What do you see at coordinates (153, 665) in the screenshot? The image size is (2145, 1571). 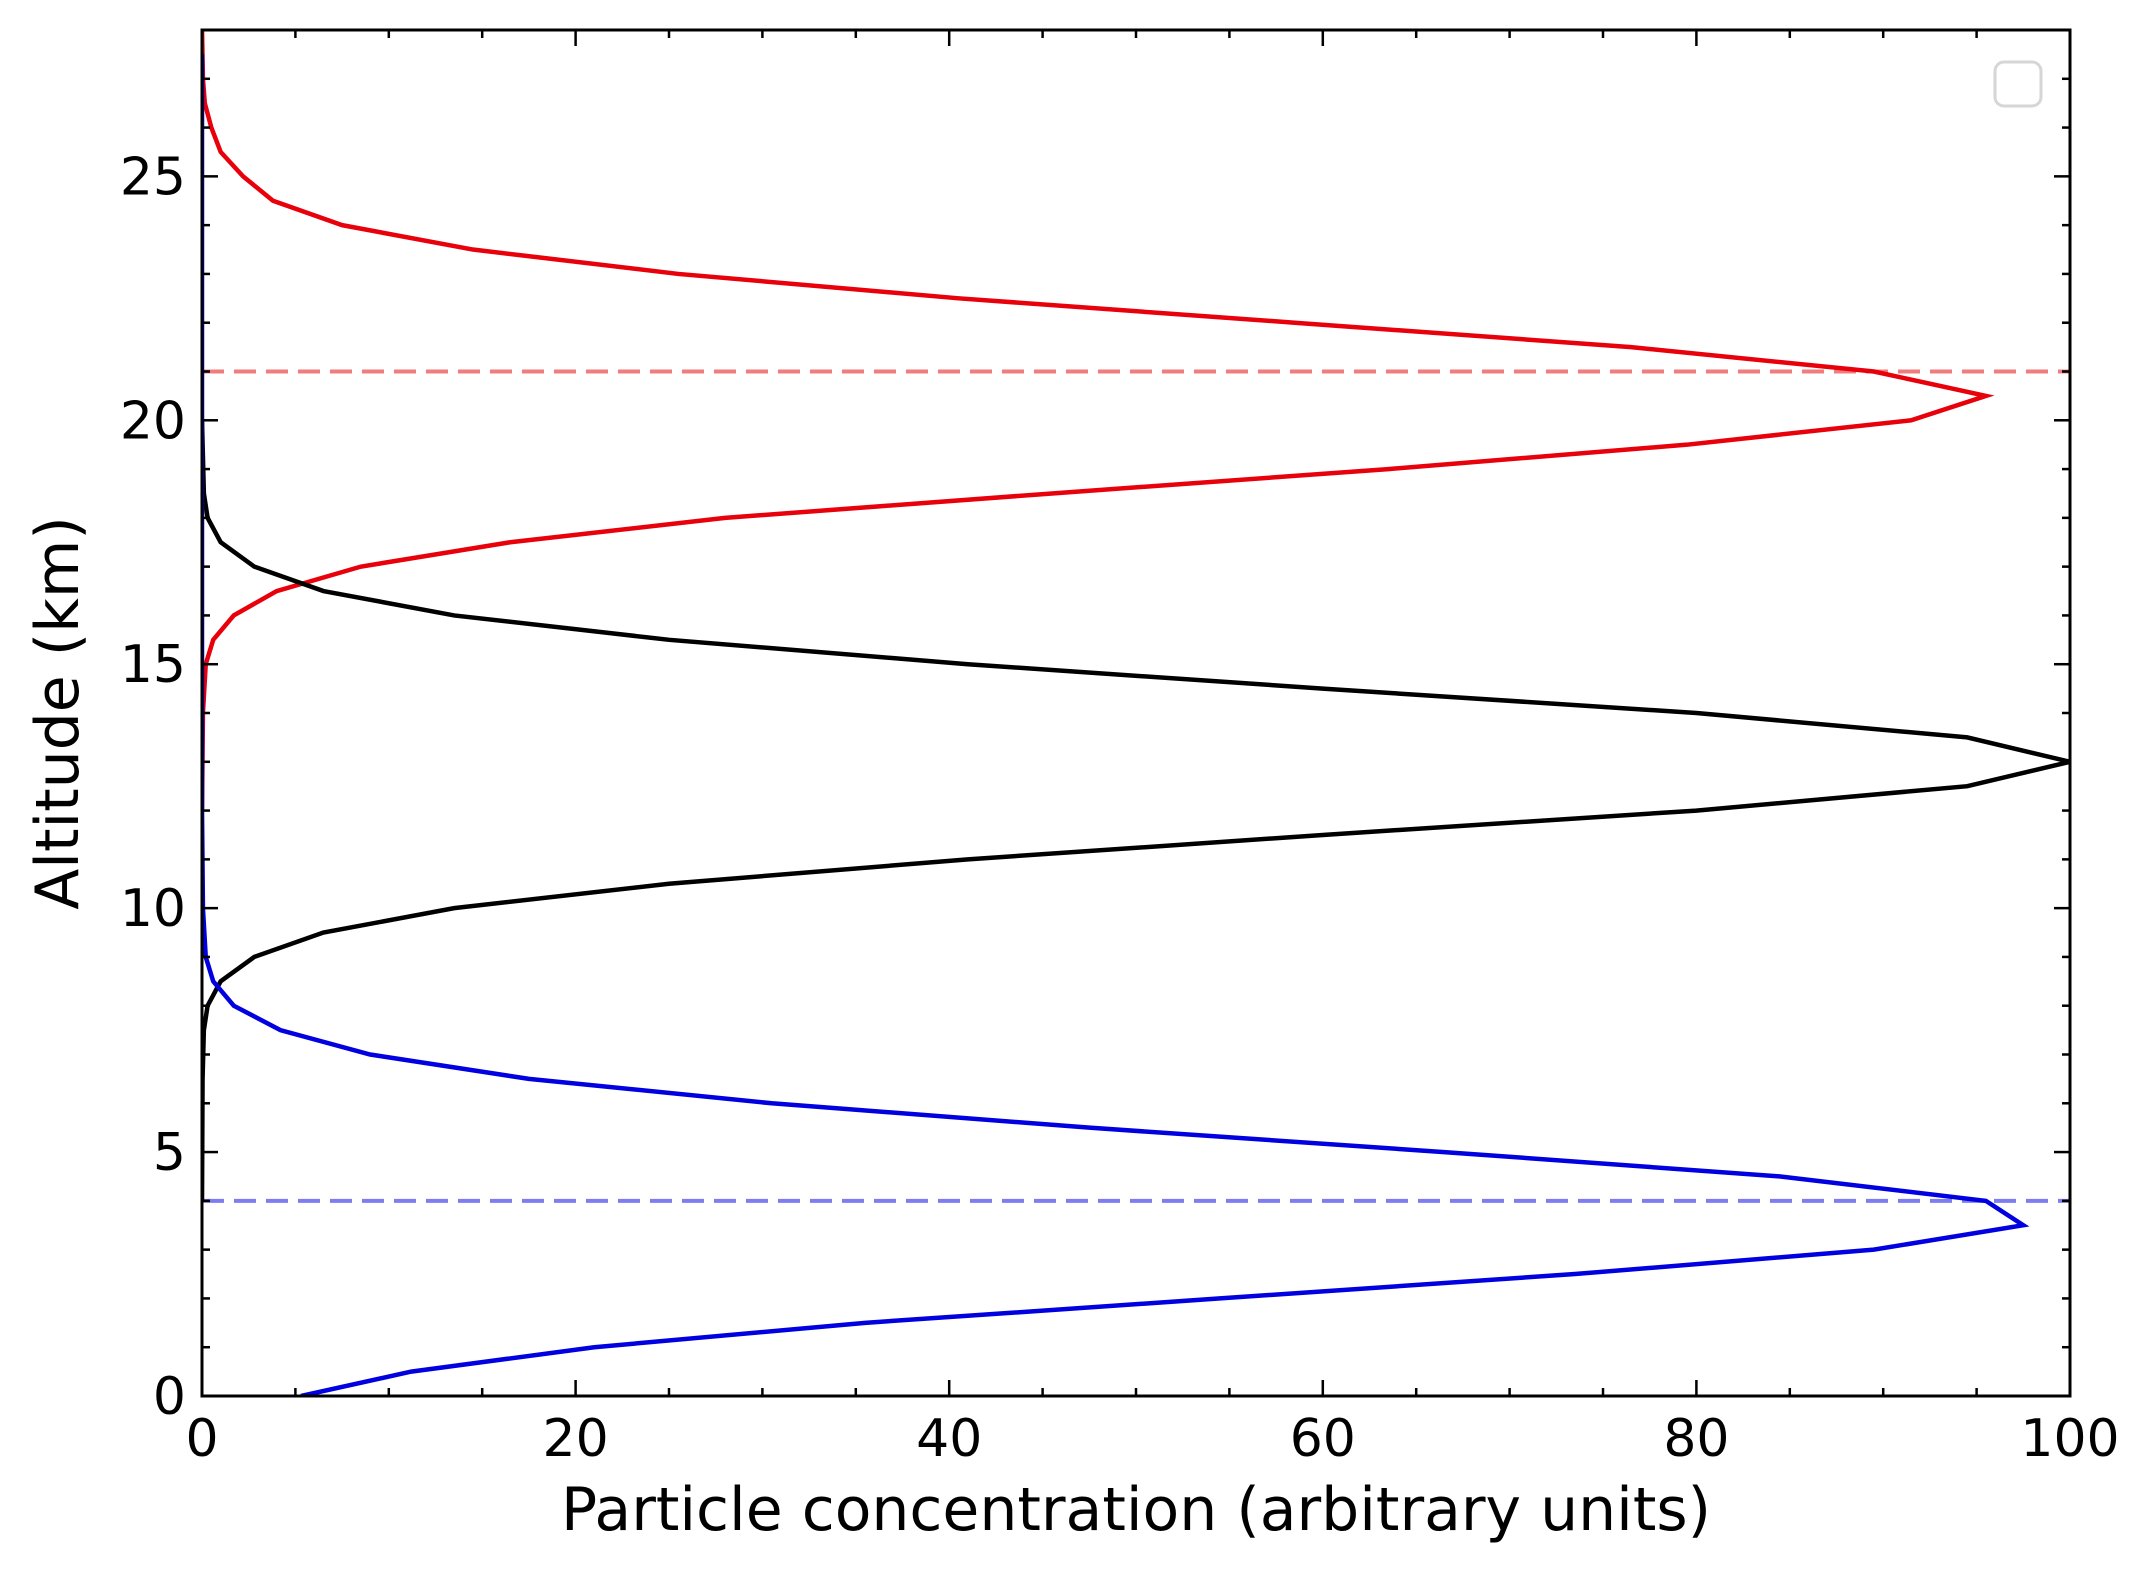 I see `y-tick-label: 15` at bounding box center [153, 665].